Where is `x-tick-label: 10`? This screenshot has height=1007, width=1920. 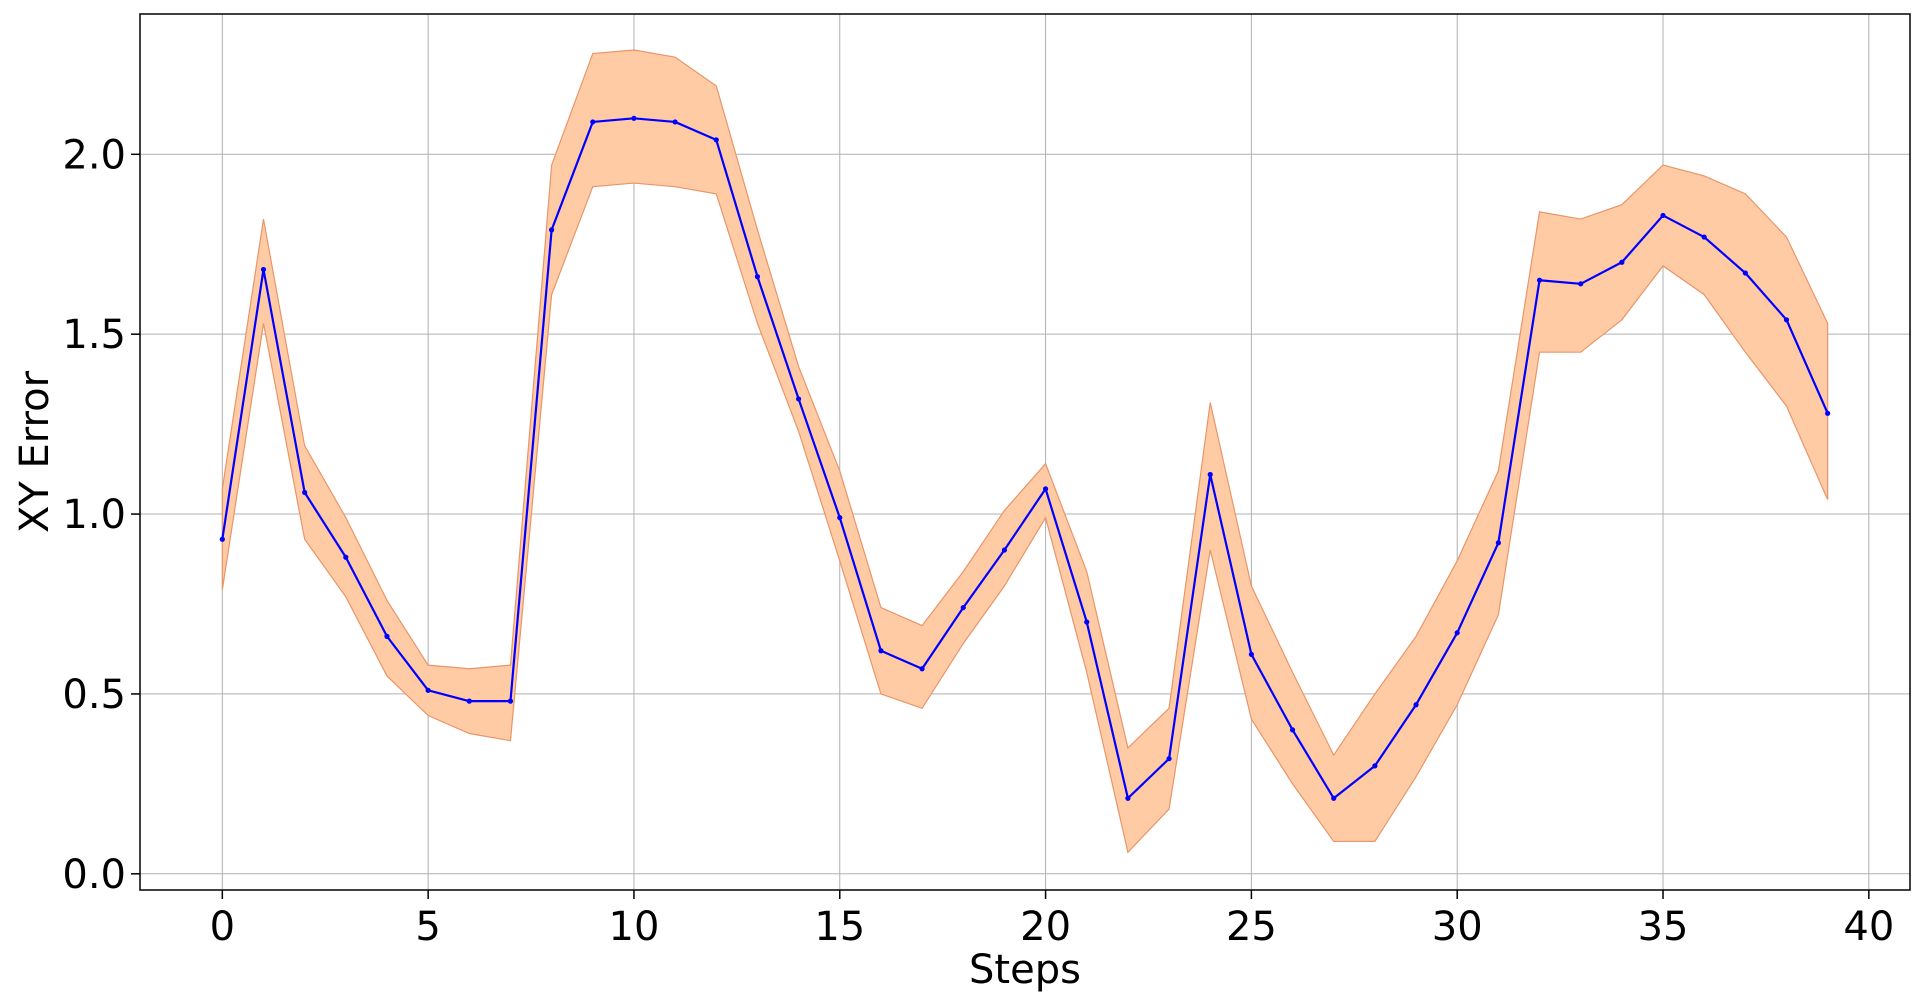
x-tick-label: 10 is located at coordinates (634, 927).